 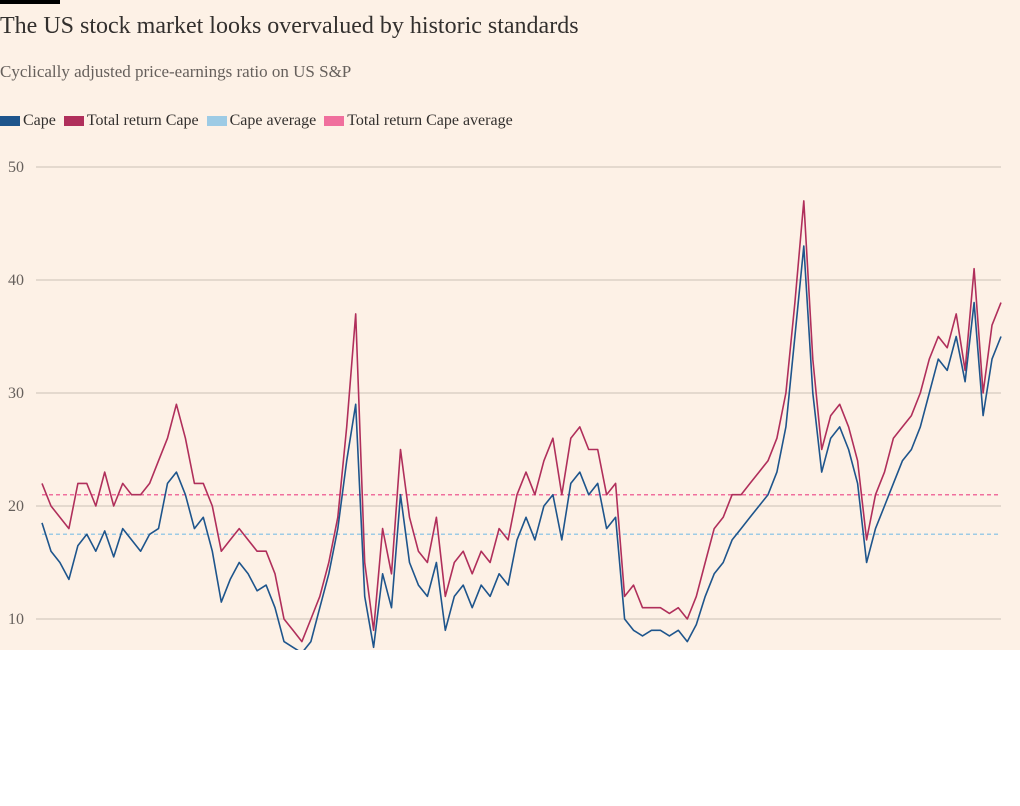 I want to click on legend-label-cape: Cape, so click(x=39, y=120).